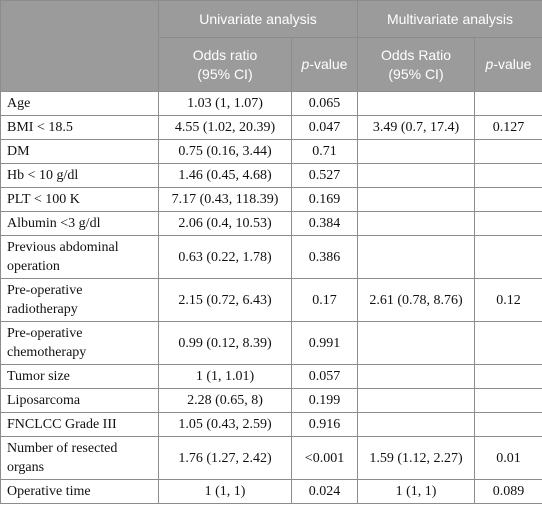 The image size is (542, 505). What do you see at coordinates (328, 64) in the screenshot?
I see `uni-p-suffix: -value` at bounding box center [328, 64].